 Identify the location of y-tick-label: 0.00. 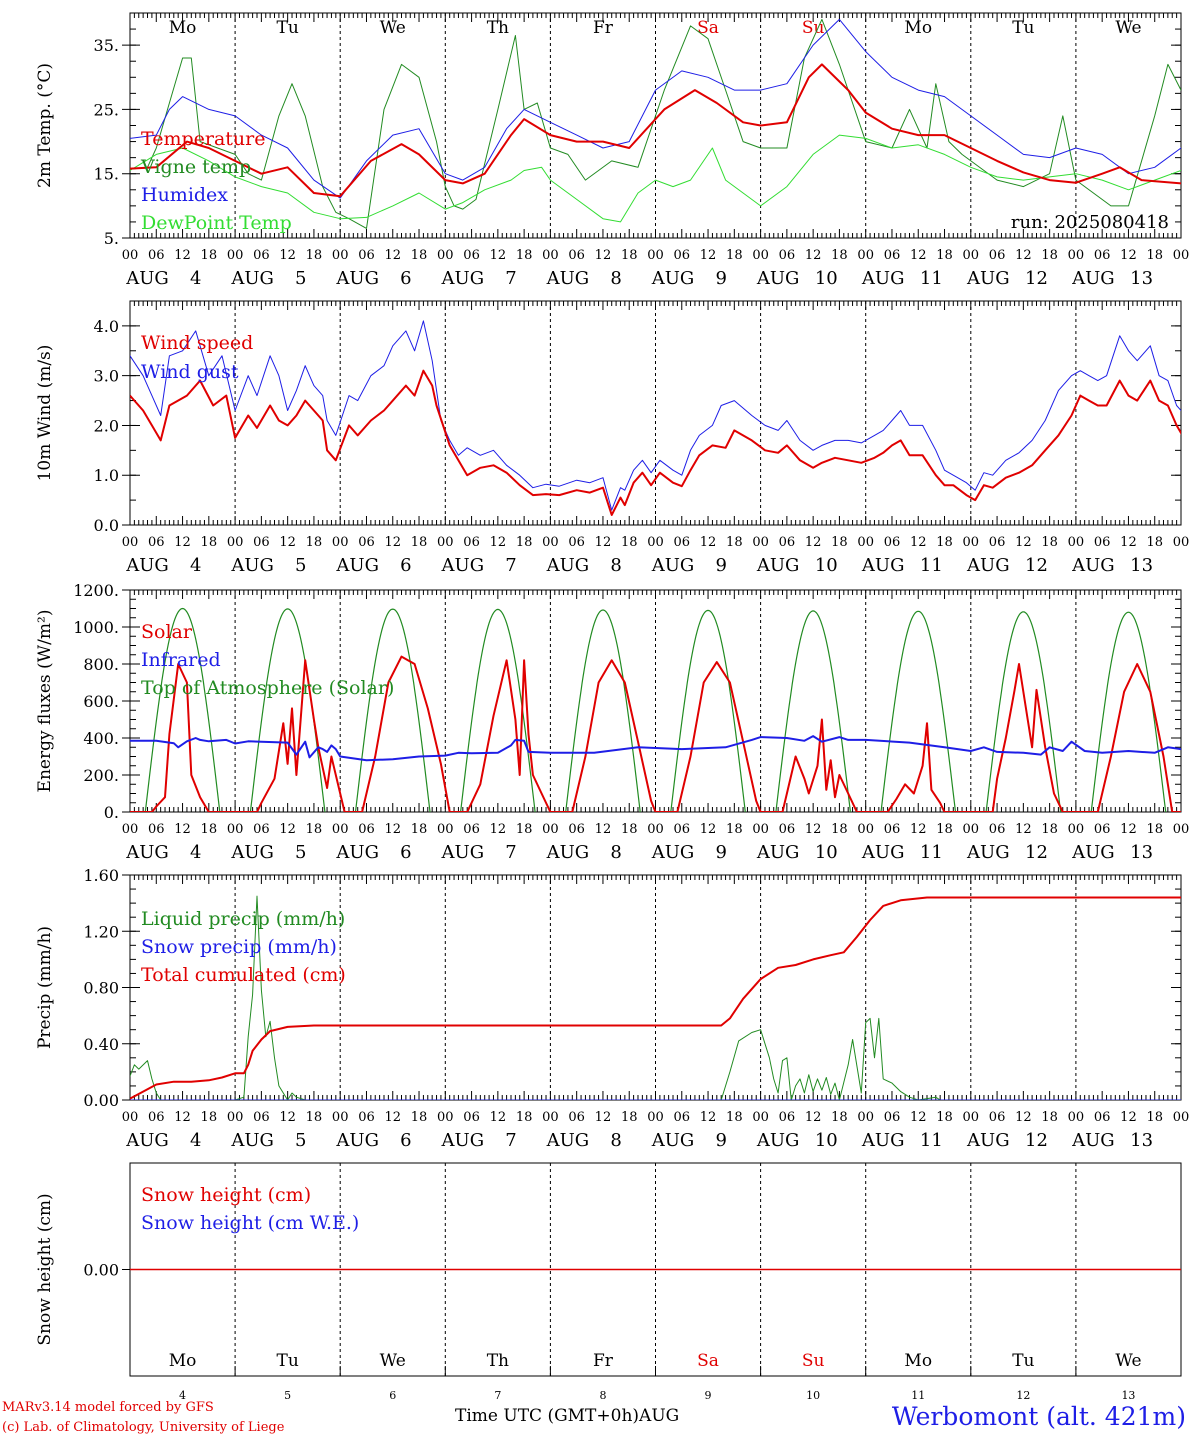
(101, 1100).